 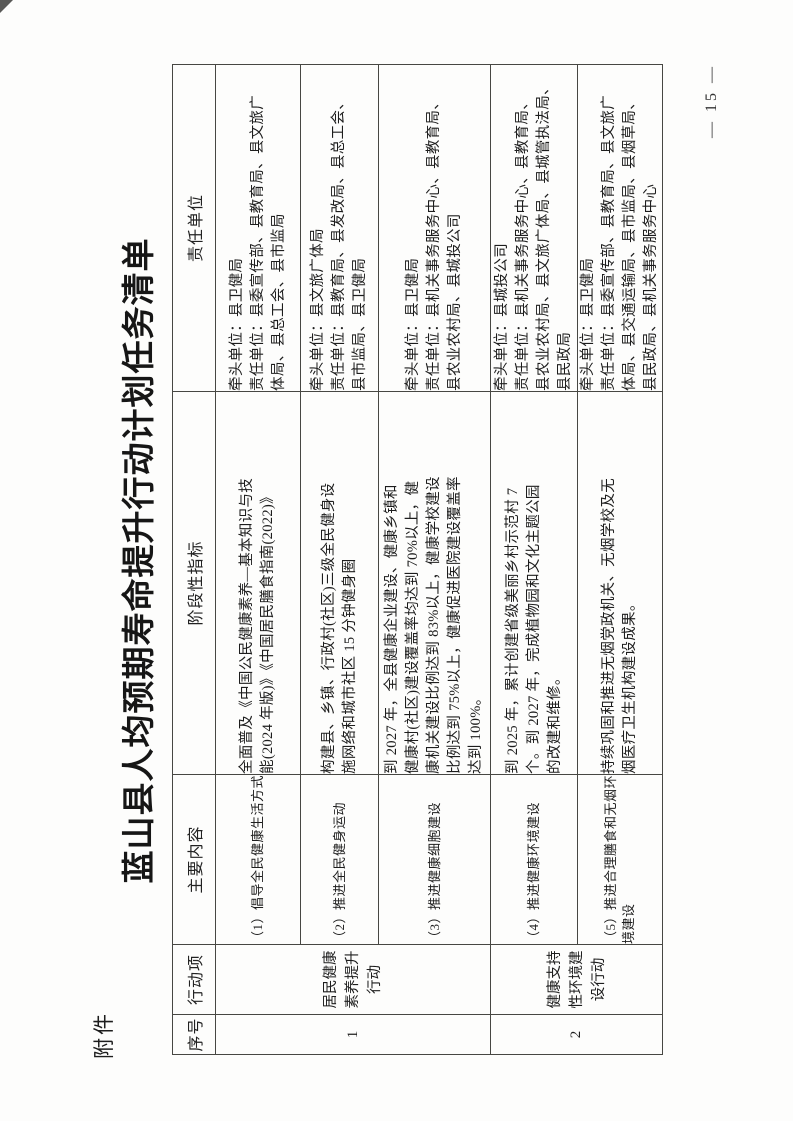 What do you see at coordinates (620, 583) in the screenshot?
I see `indicator-cell-5: 持续巩固和推进无烟党政机关、无烟学校及无 烟医疗卫生机构建设成果。` at bounding box center [620, 583].